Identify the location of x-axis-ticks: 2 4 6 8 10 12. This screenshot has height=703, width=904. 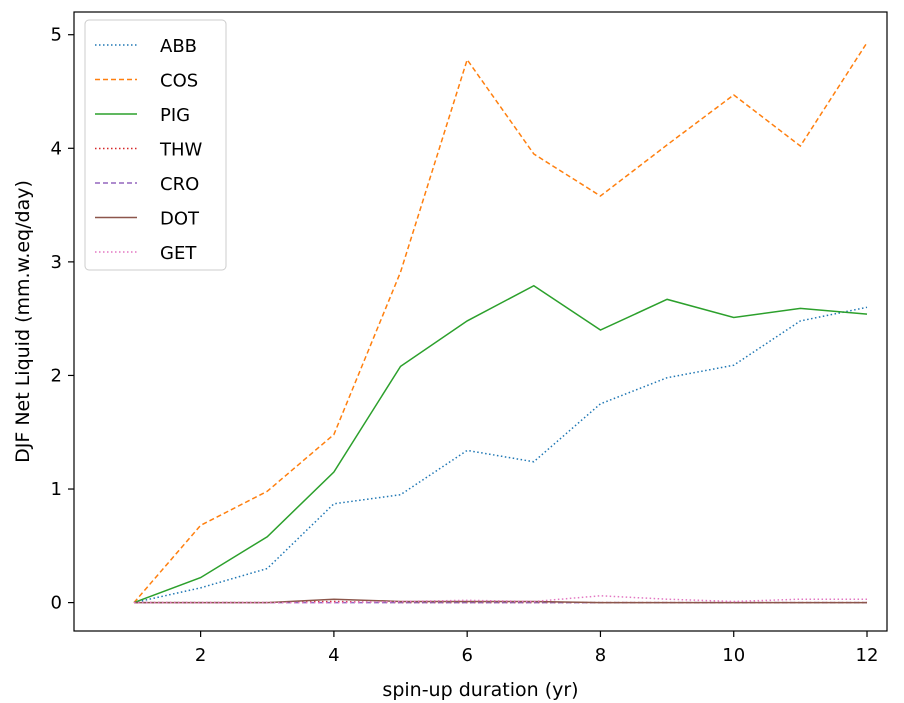
(537, 648).